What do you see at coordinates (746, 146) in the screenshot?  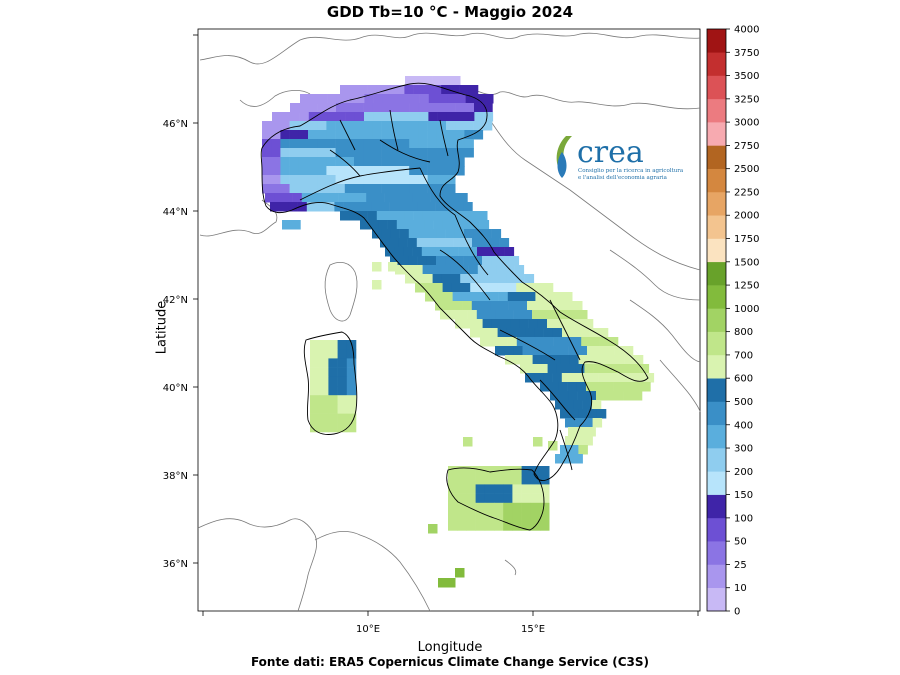 I see `colorbar-label: 2750` at bounding box center [746, 146].